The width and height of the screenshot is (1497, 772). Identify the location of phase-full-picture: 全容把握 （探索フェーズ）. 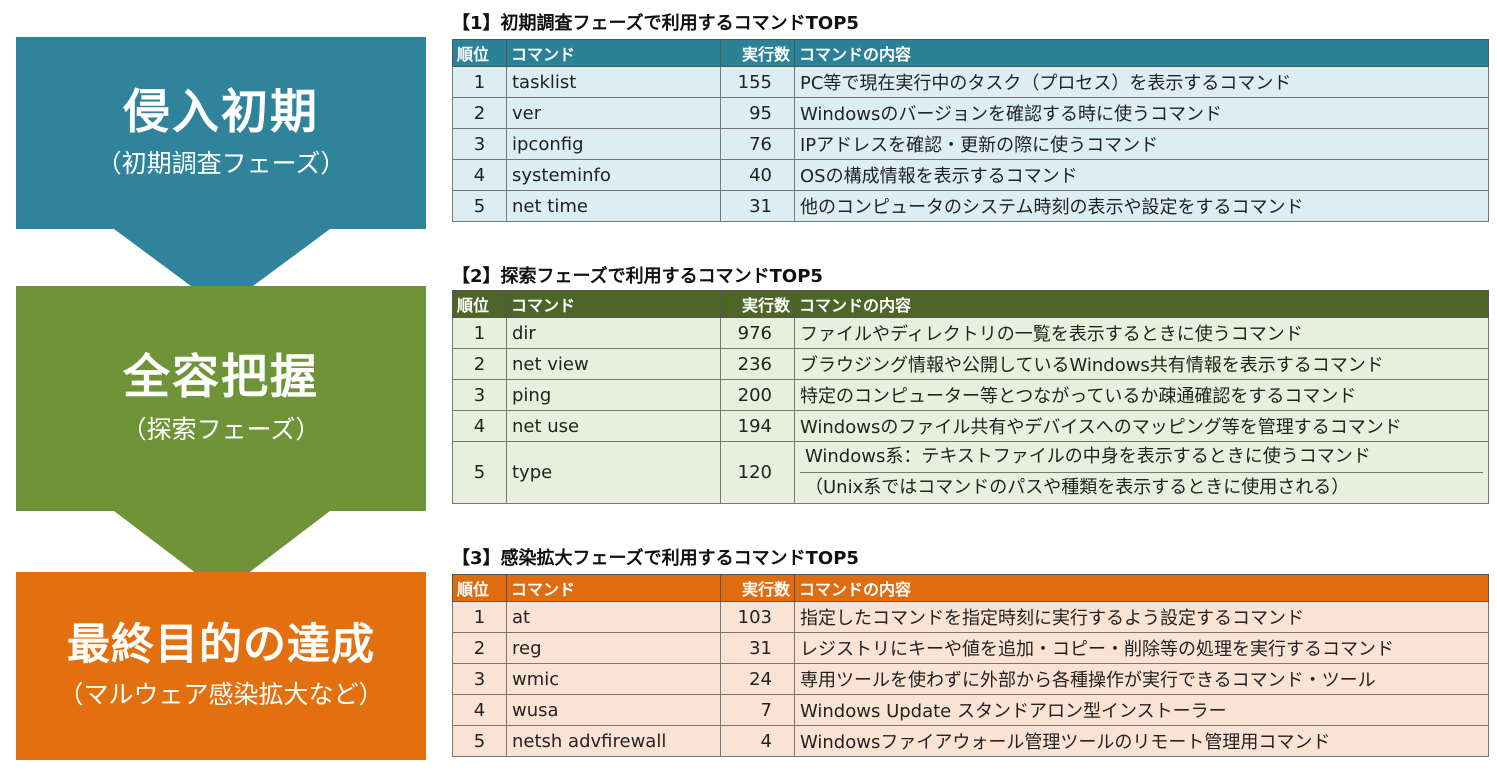
(221, 398).